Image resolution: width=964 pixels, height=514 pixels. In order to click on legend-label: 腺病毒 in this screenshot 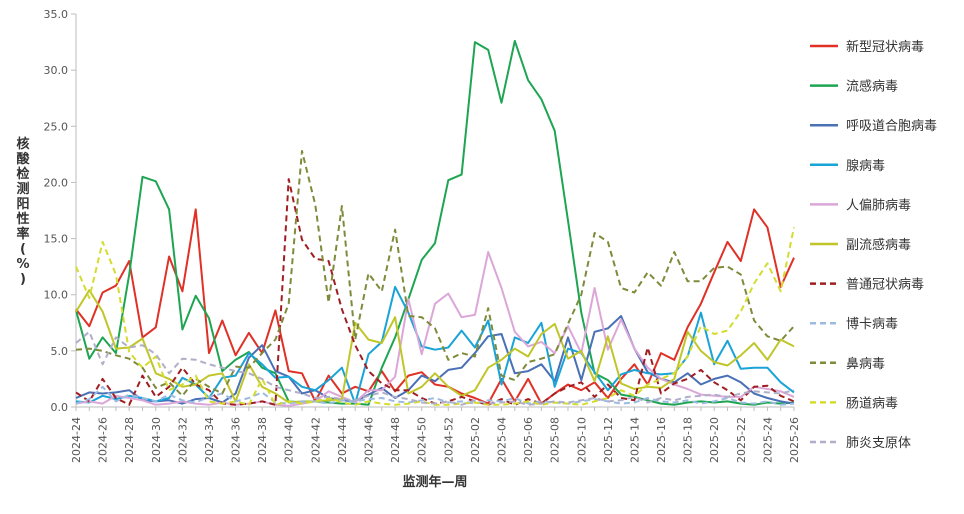, I will do `click(865, 166)`.